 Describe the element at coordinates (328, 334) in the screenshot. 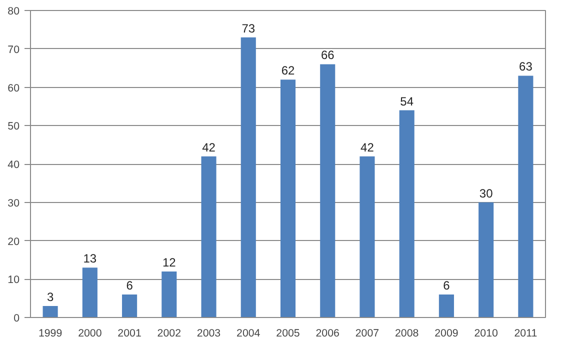

I see `x-tick-label: 2006` at that location.